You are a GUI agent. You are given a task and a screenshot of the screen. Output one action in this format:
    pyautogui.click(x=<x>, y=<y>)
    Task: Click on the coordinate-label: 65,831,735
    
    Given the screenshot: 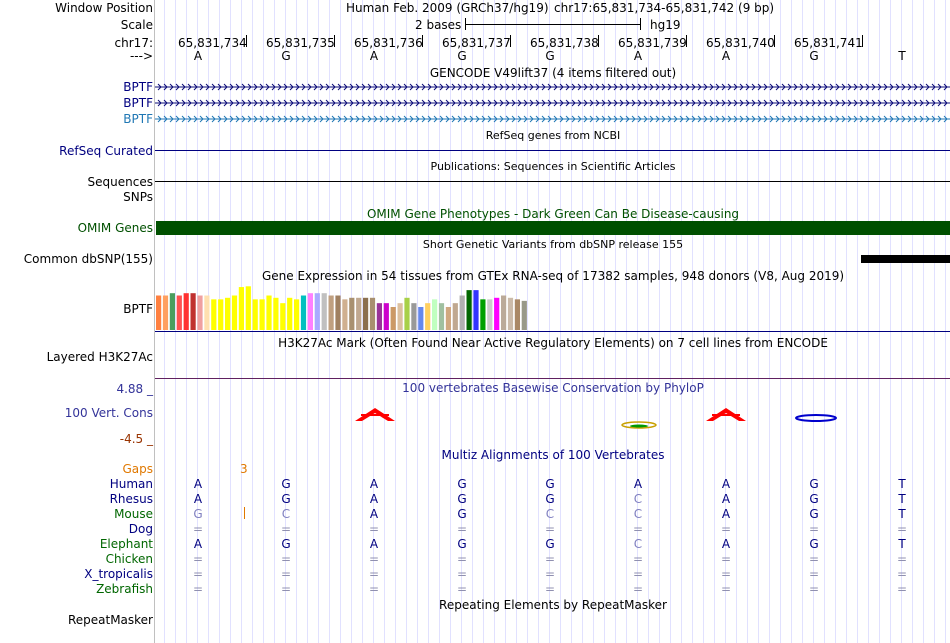 What is the action you would take?
    pyautogui.click(x=300, y=43)
    